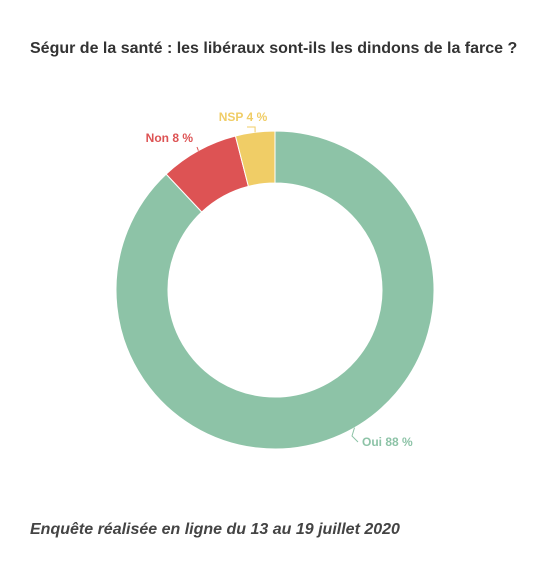  I want to click on label-nsp: NSP 4 %, so click(243, 117).